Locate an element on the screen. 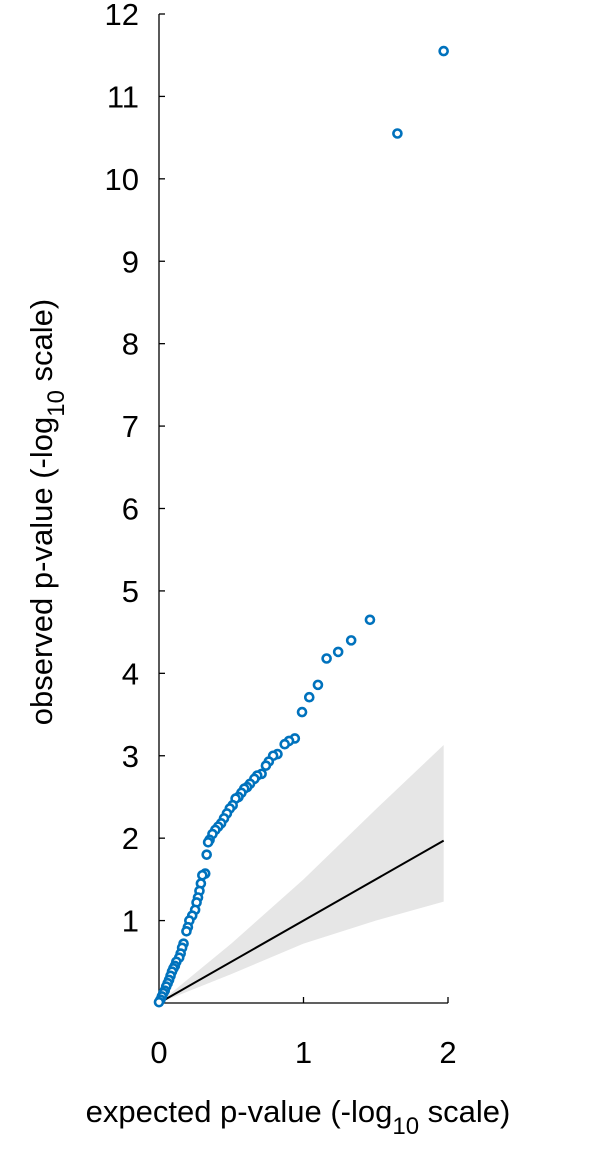  y-tick-label: 5 is located at coordinates (130, 591).